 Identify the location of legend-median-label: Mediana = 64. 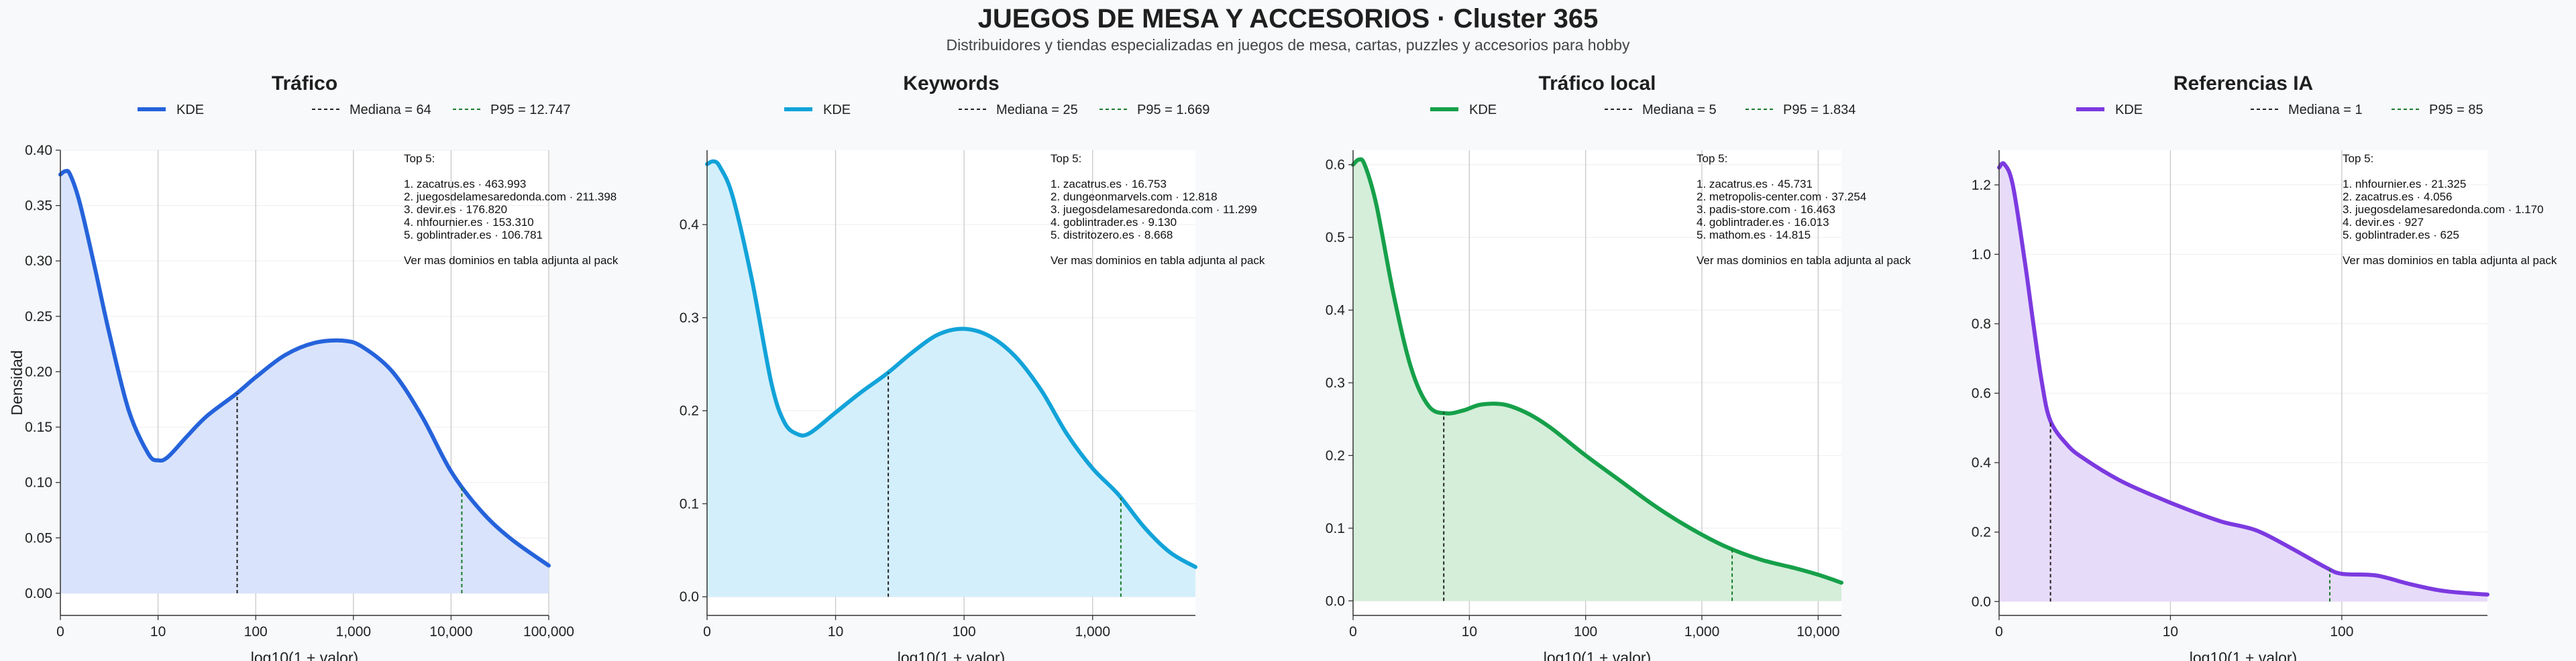
(390, 110).